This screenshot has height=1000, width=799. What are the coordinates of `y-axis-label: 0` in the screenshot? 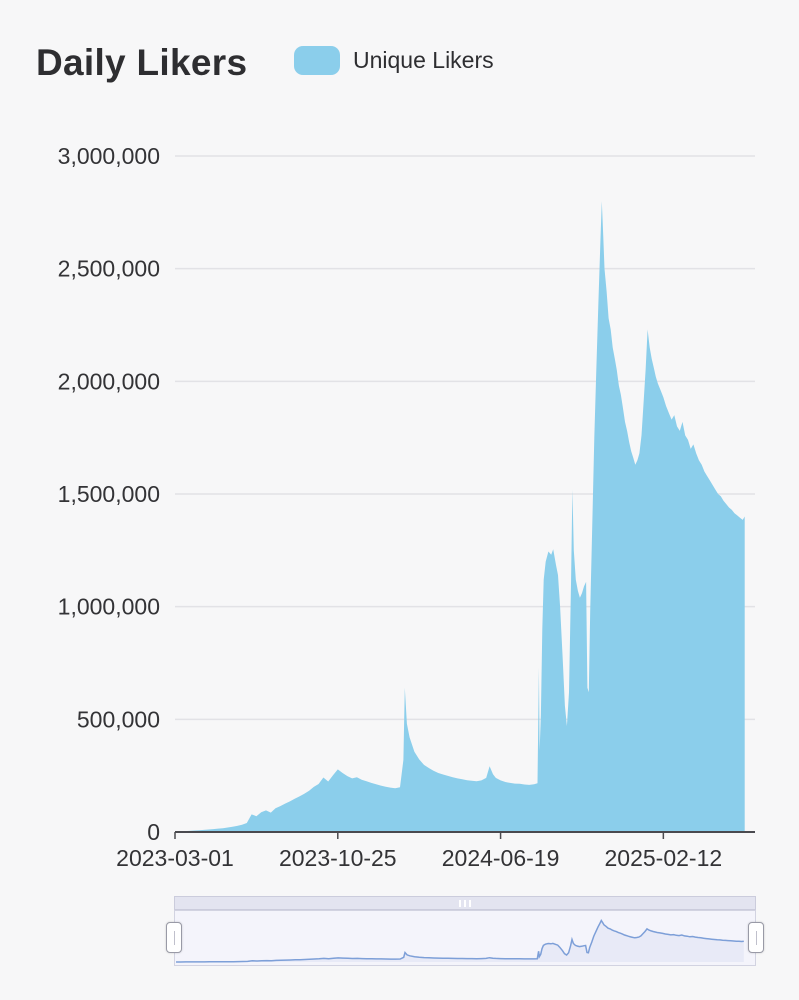 It's located at (153, 832).